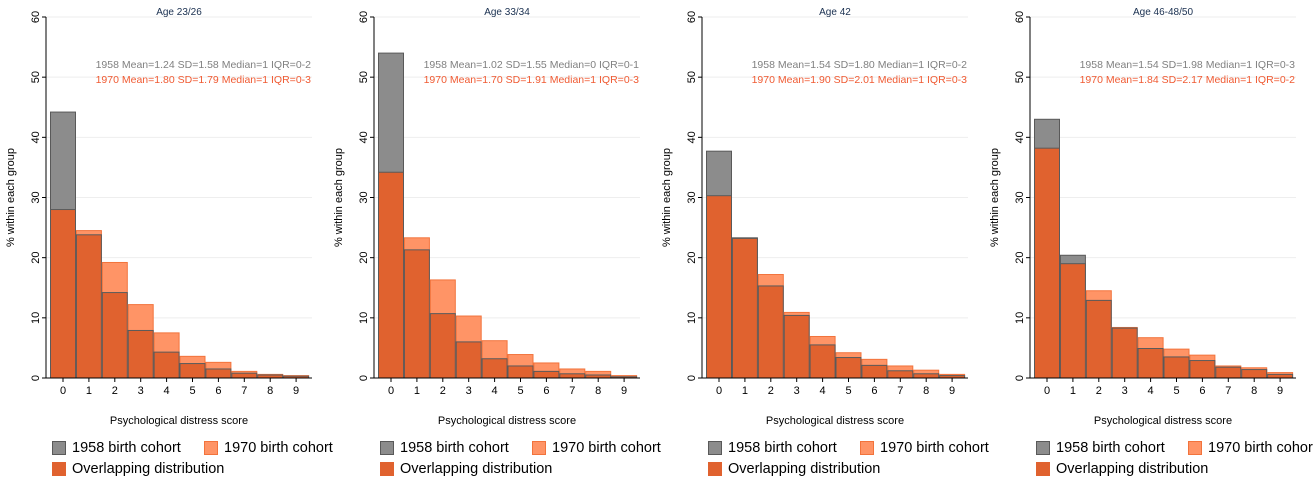  I want to click on y-tick-label: 40, so click(364, 137).